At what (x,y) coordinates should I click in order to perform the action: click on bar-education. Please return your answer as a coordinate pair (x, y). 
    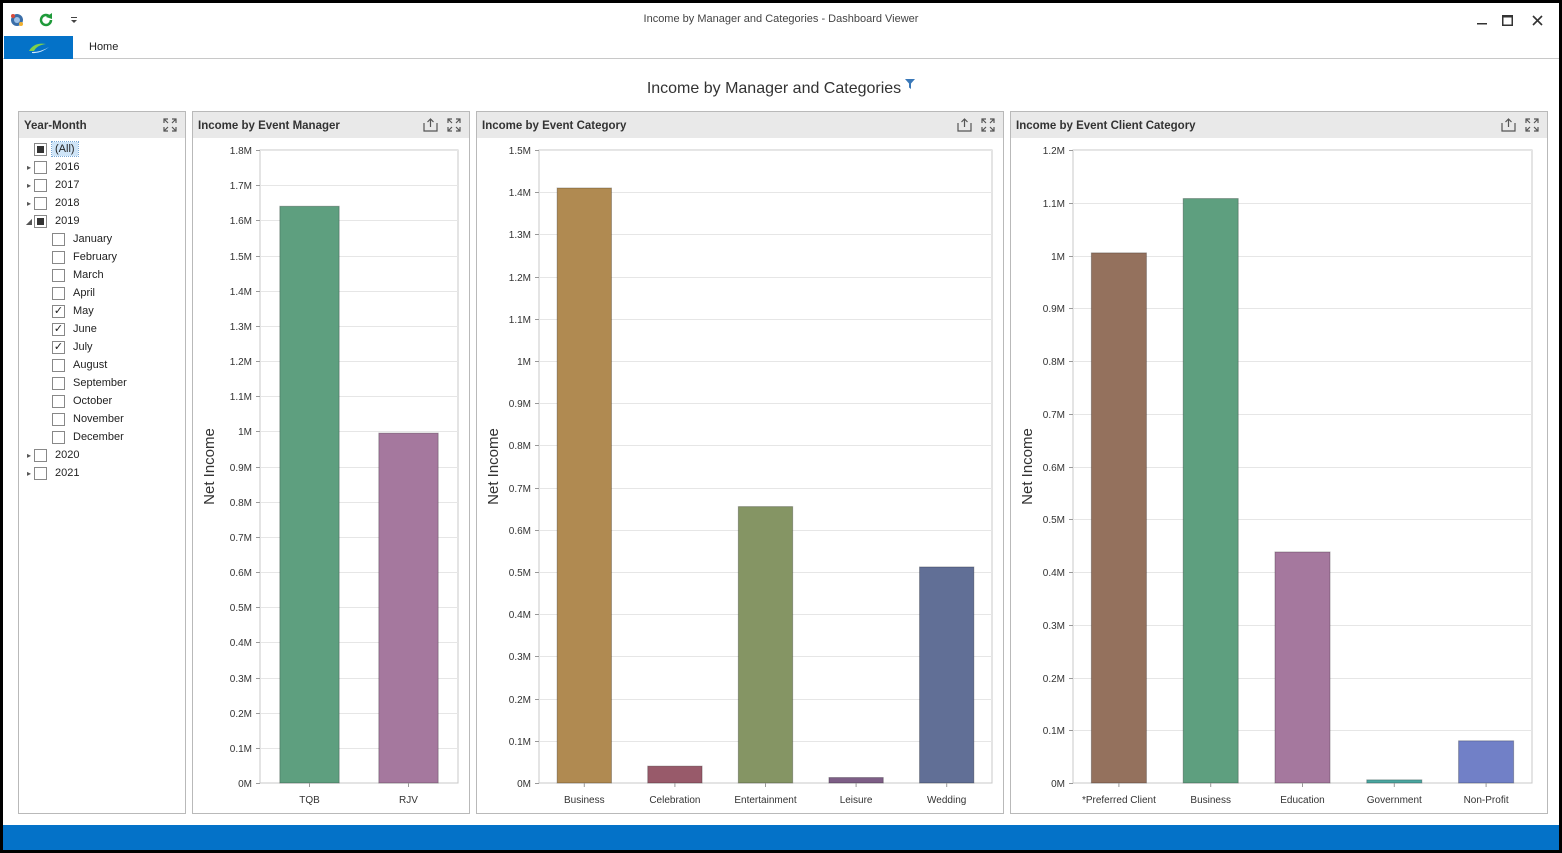
    Looking at the image, I should click on (1302, 667).